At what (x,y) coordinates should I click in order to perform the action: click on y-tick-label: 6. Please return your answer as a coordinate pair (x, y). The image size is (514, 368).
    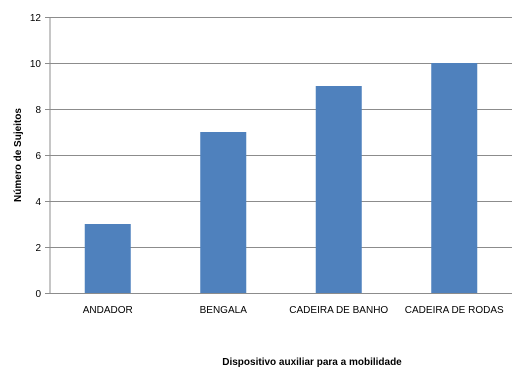
    Looking at the image, I should click on (38, 156).